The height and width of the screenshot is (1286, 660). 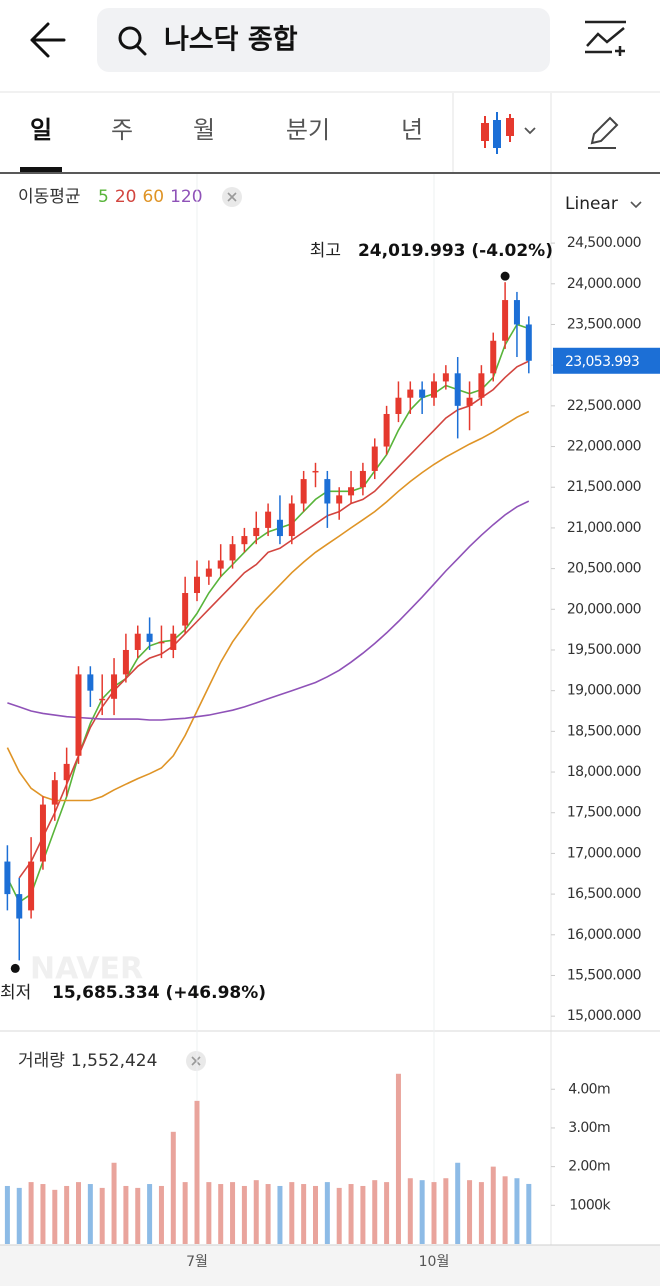 What do you see at coordinates (606, 360) in the screenshot?
I see `last-price-tag` at bounding box center [606, 360].